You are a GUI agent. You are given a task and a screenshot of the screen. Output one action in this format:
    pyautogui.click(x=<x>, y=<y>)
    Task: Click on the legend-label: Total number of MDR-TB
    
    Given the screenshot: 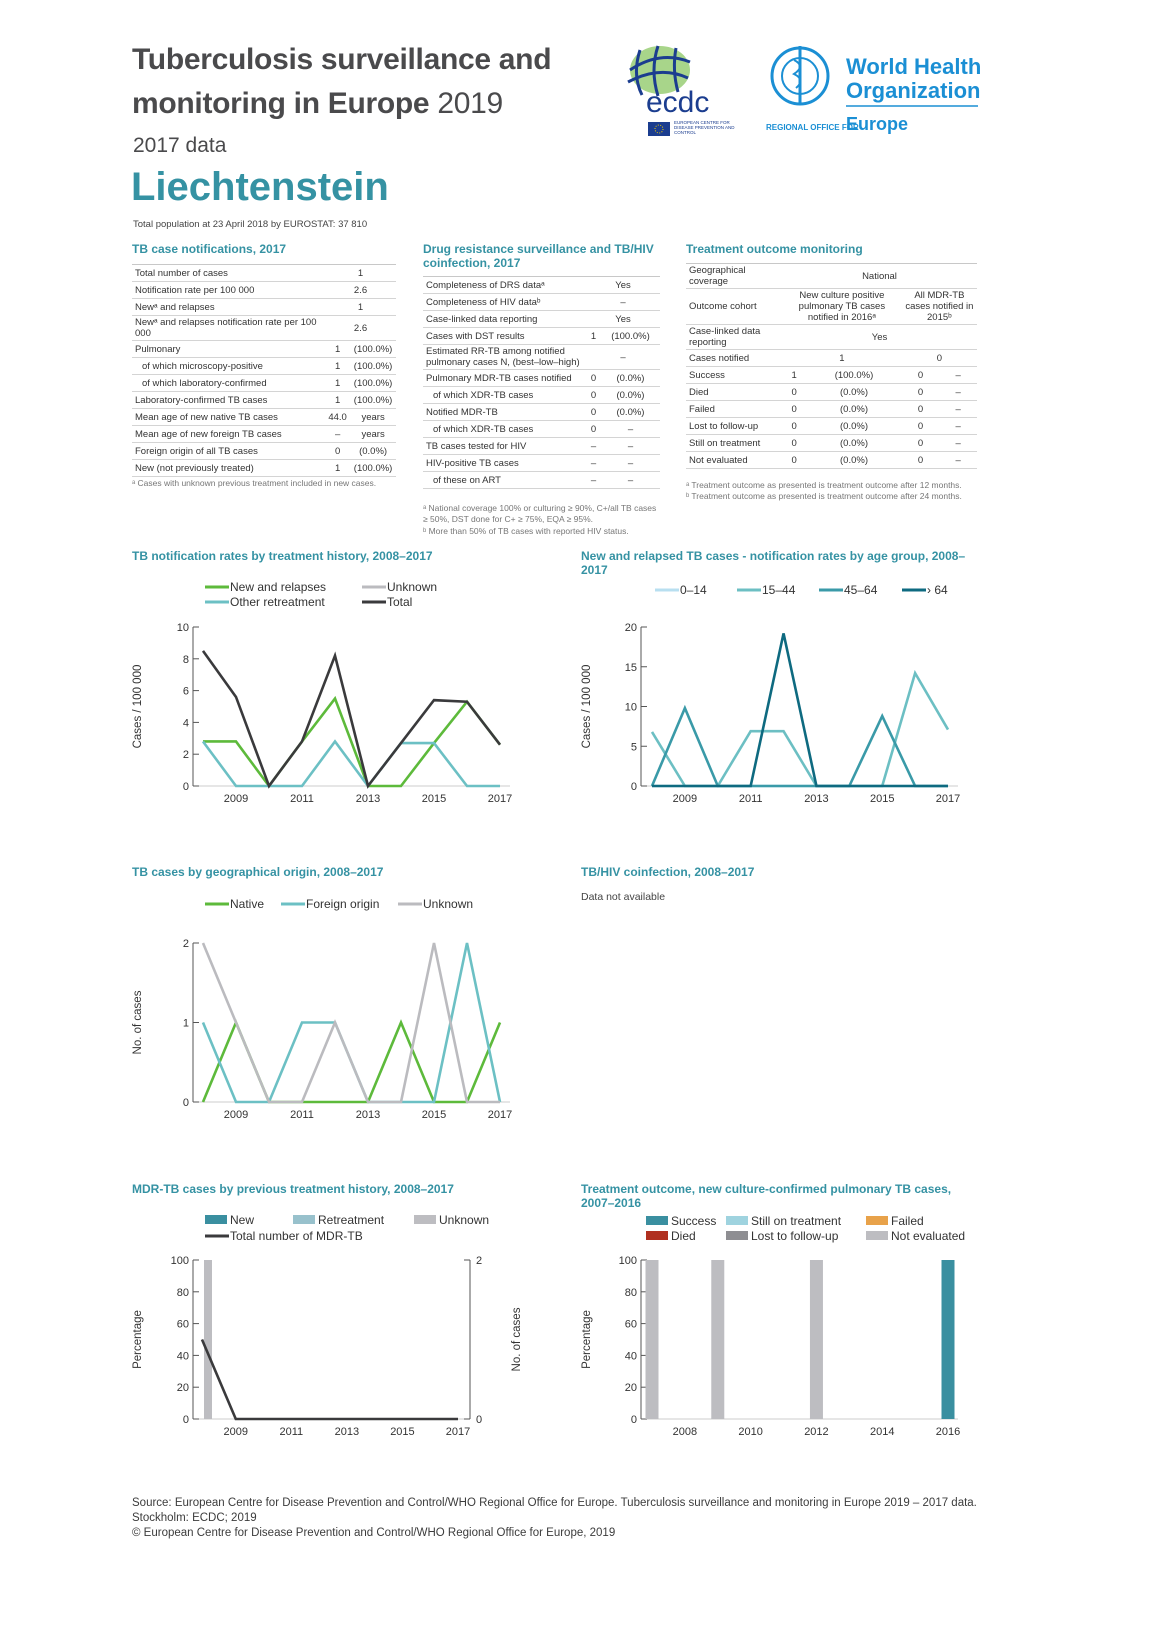 What is the action you would take?
    pyautogui.click(x=296, y=1236)
    